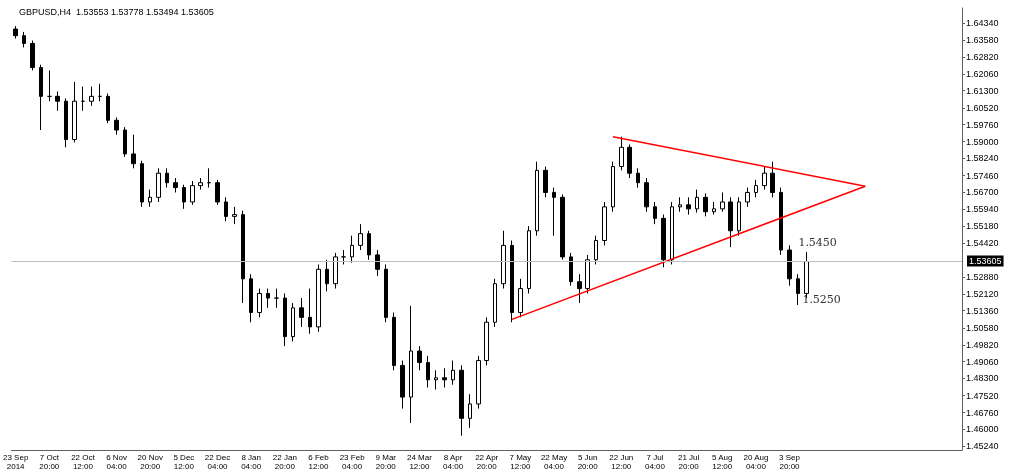  Describe the element at coordinates (982, 209) in the screenshot. I see `y-tick-label: 1.55940` at that location.